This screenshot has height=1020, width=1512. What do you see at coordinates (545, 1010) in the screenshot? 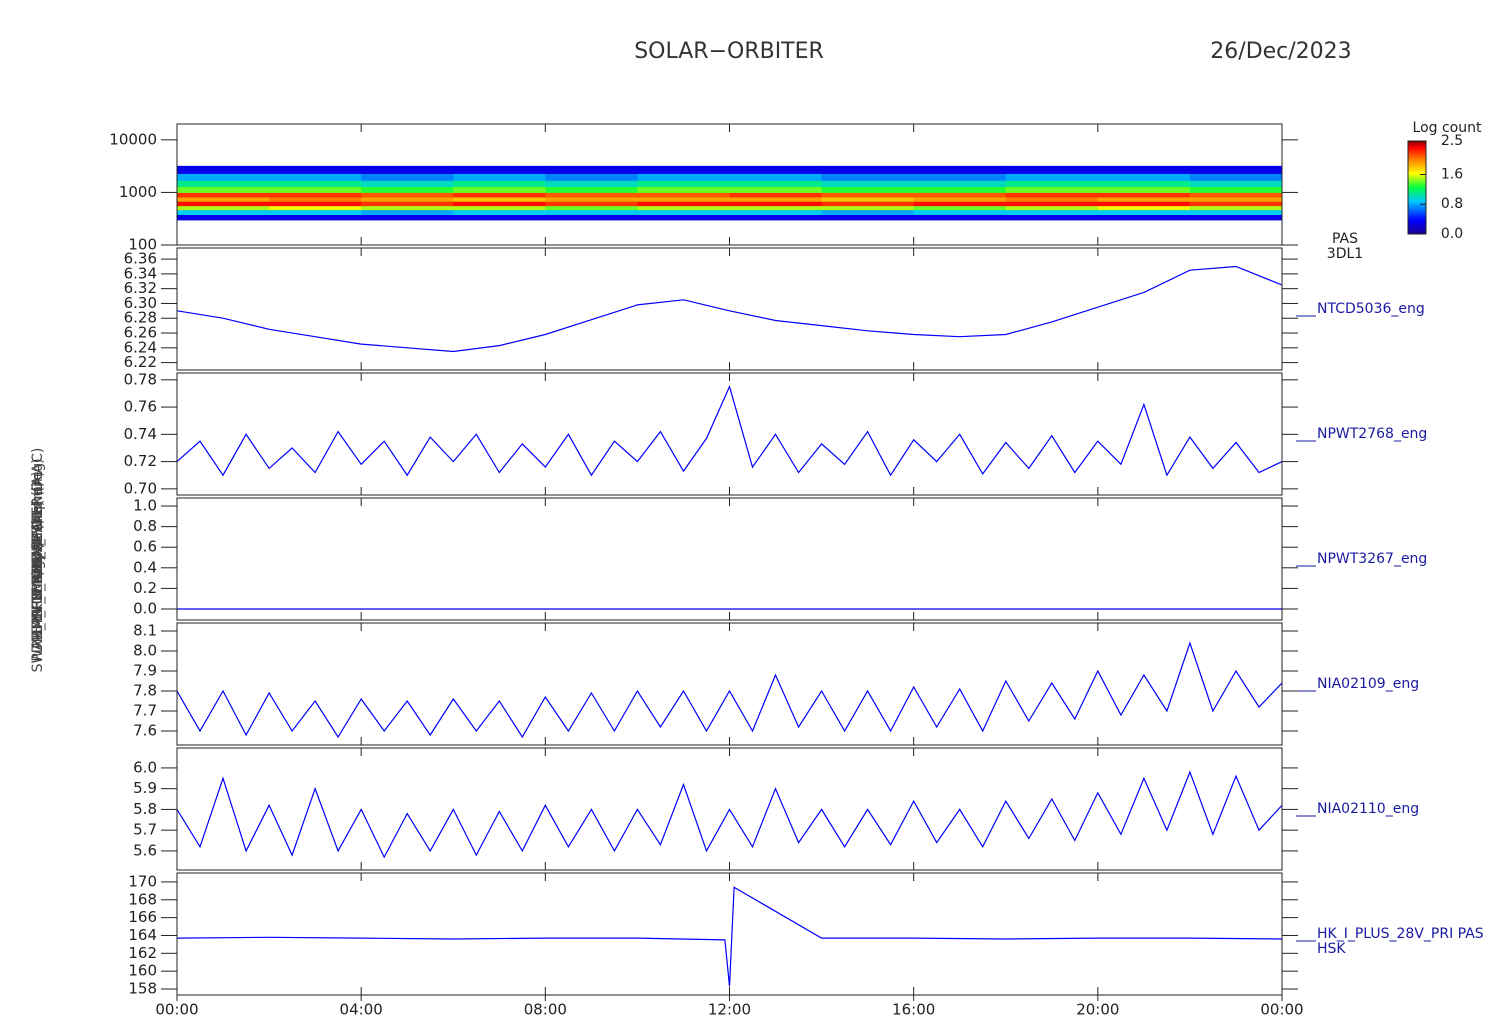
I see `x-tick-label: 08:00` at bounding box center [545, 1010].